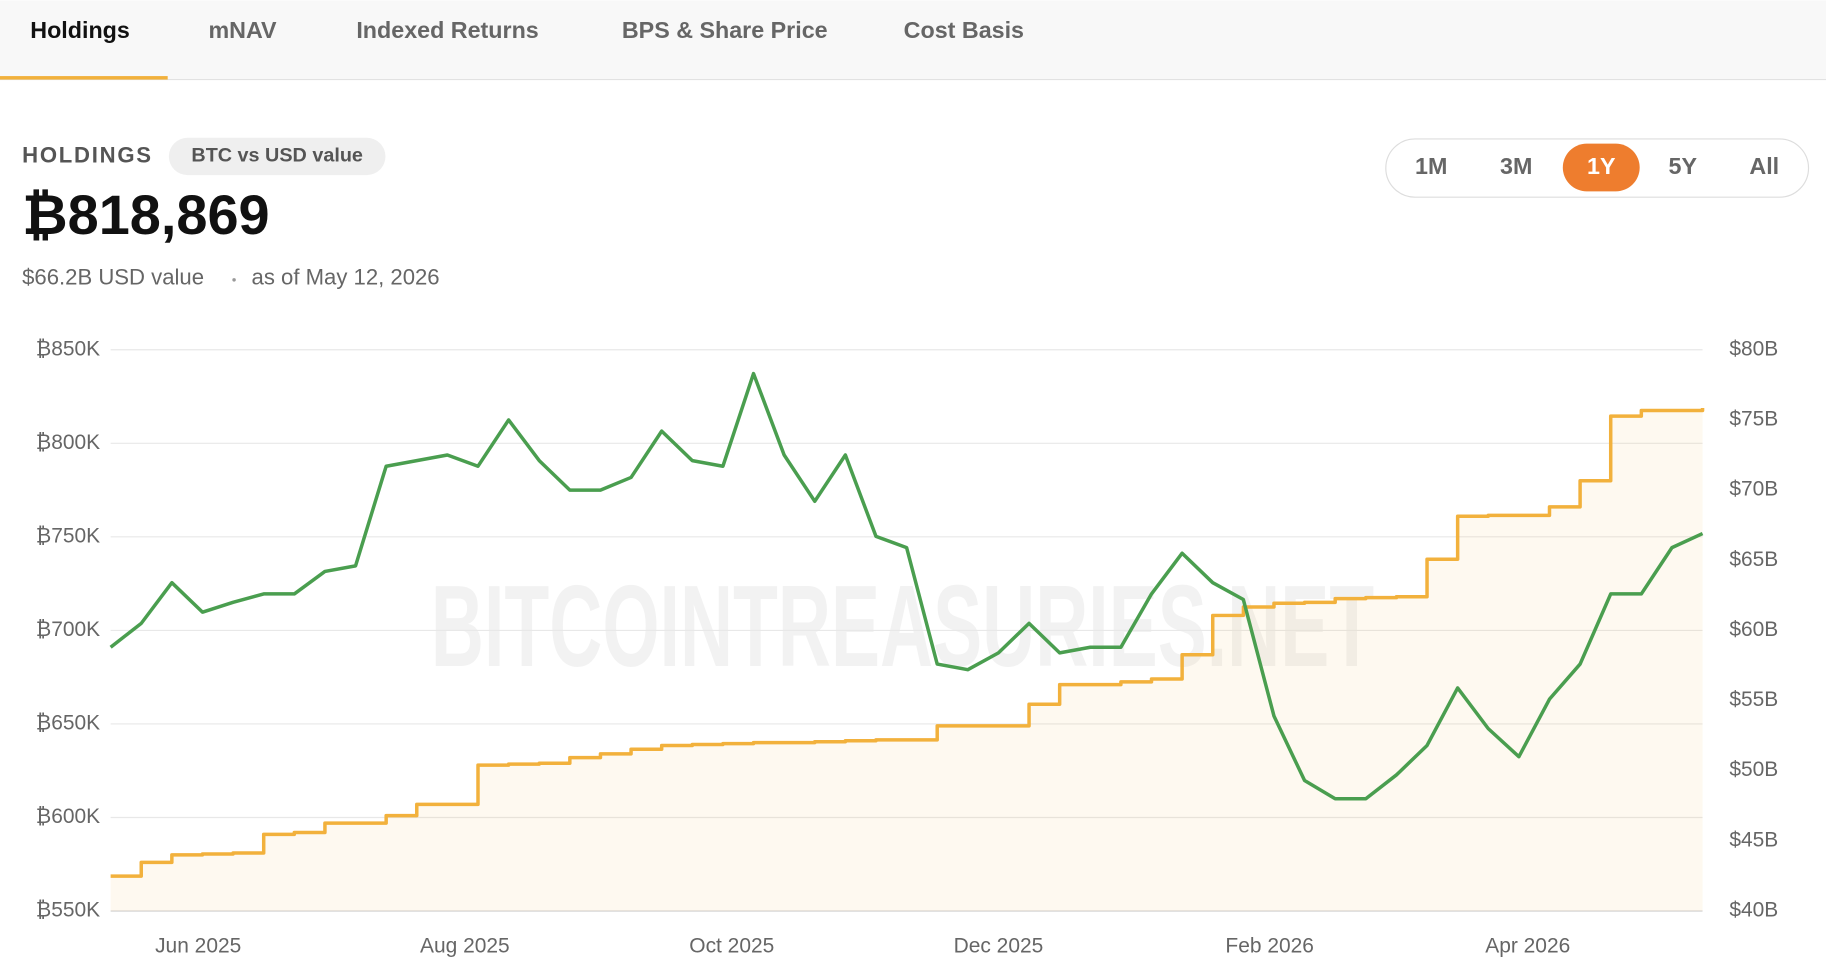  What do you see at coordinates (1753, 559) in the screenshot?
I see `y2-tick-label: $65B` at bounding box center [1753, 559].